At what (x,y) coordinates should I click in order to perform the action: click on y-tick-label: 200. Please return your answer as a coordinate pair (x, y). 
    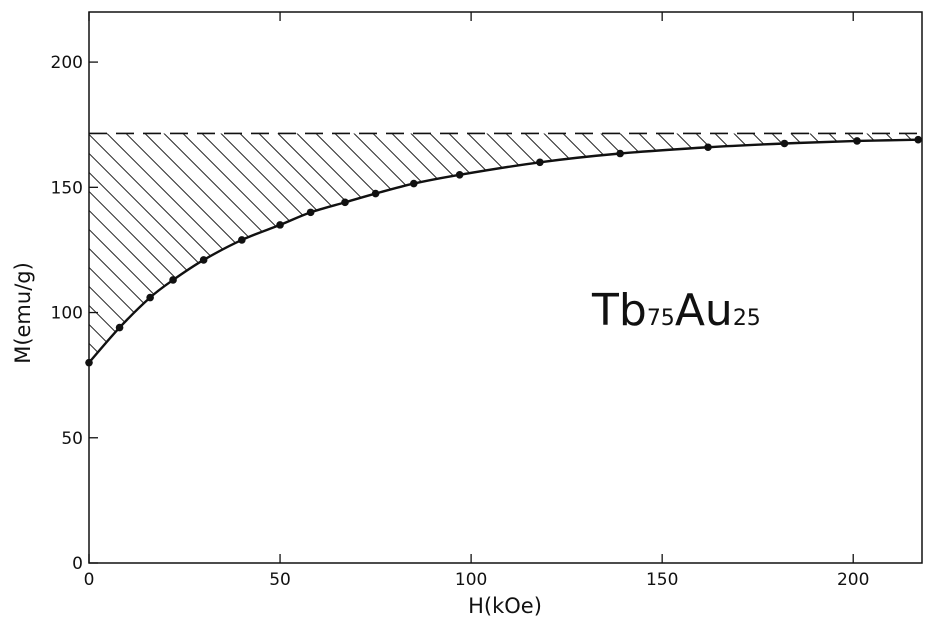
    Looking at the image, I should click on (67, 63).